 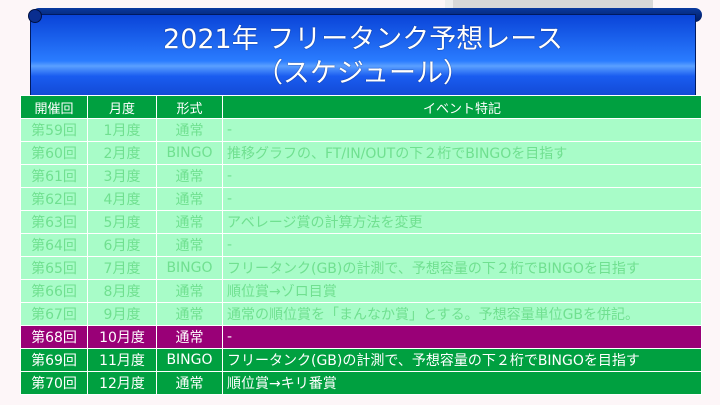 I want to click on cell-round: 第65回, so click(x=54, y=268).